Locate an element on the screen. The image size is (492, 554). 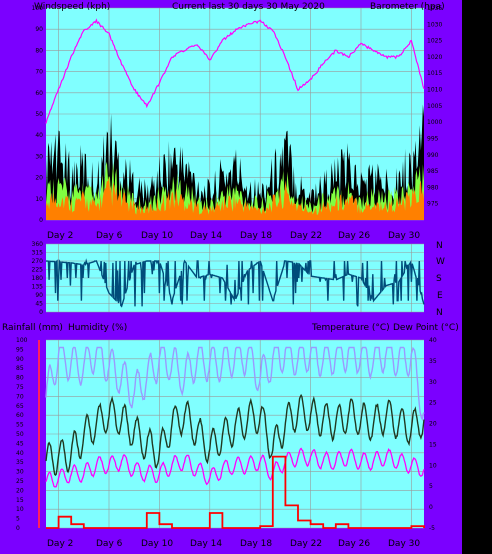
wind-average-area is located at coordinates (235, 190).